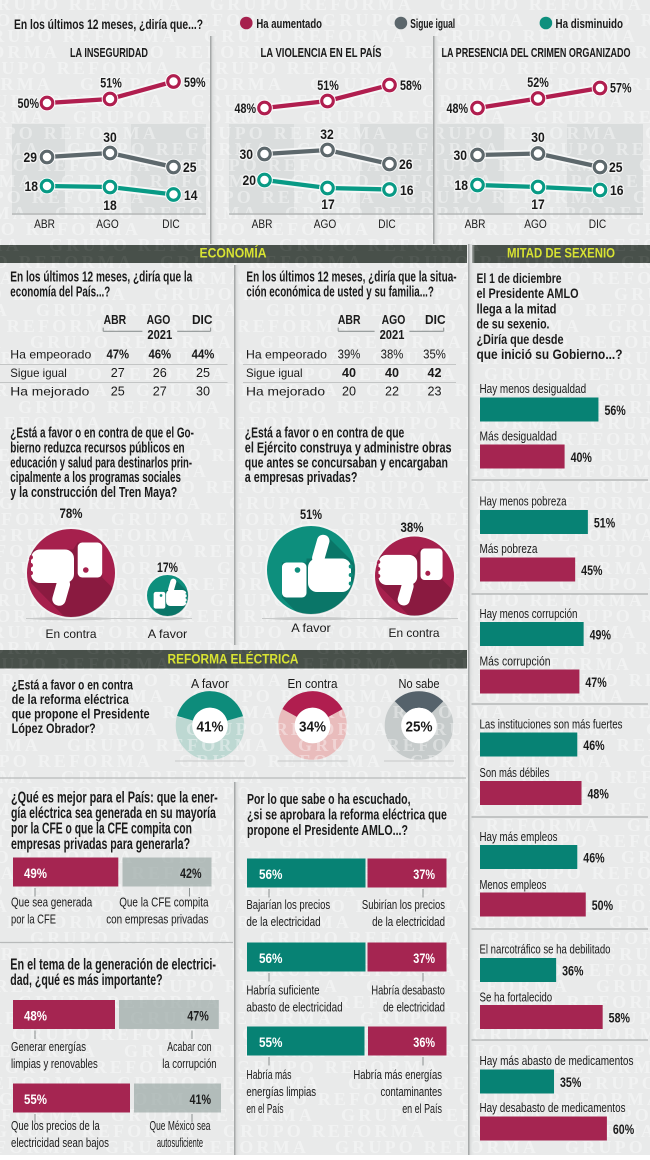 The width and height of the screenshot is (650, 1160). Describe the element at coordinates (623, 1129) in the screenshot. I see `svg-text: 60%` at that location.